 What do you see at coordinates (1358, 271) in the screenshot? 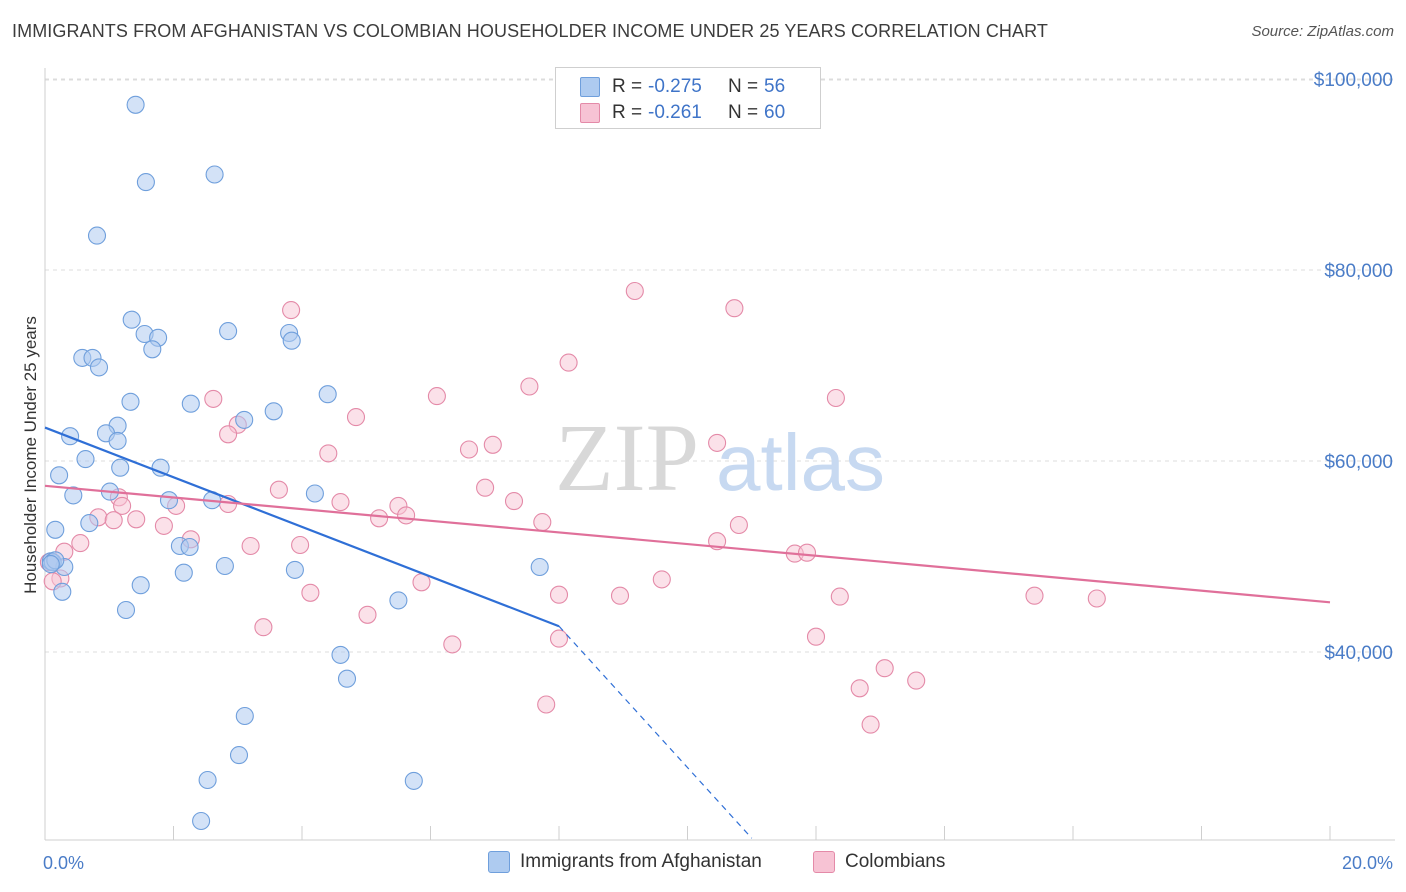
I see `y-tick-label: $80,000` at bounding box center [1358, 271].